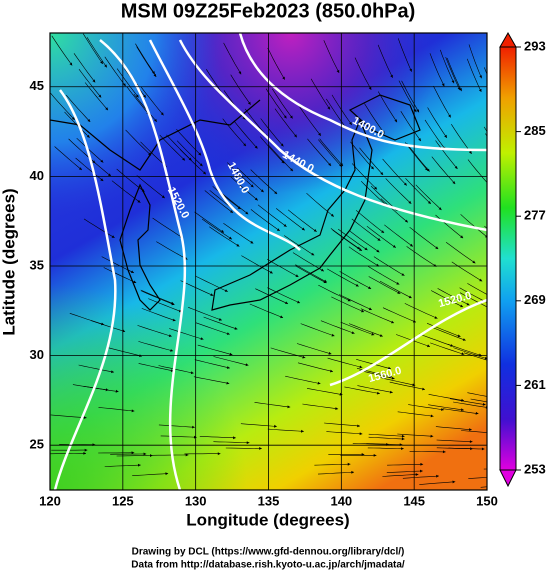 The width and height of the screenshot is (548, 578). I want to click on title: MSM 09Z25Feb2023 (850.0hPa), so click(268, 11).